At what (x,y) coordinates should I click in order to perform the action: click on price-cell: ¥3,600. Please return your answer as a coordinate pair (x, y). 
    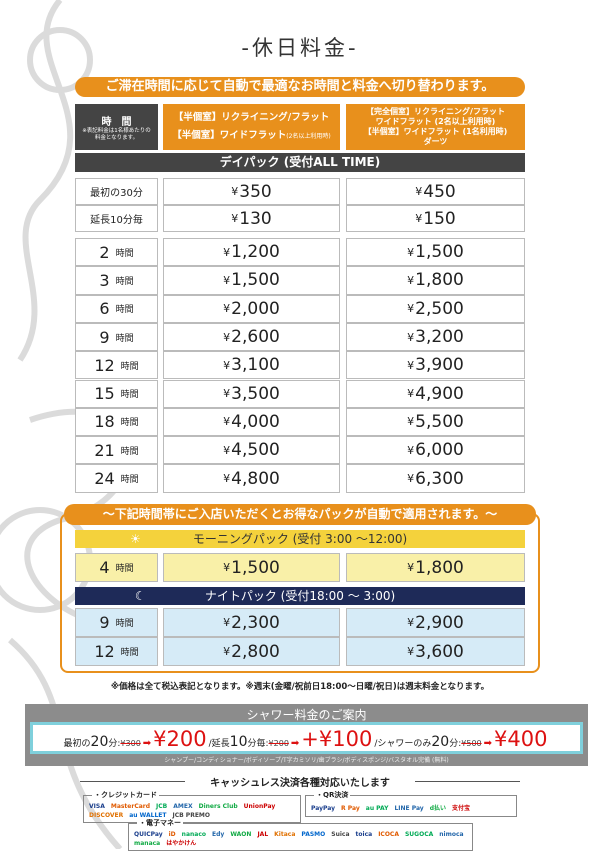
    Looking at the image, I should click on (435, 651).